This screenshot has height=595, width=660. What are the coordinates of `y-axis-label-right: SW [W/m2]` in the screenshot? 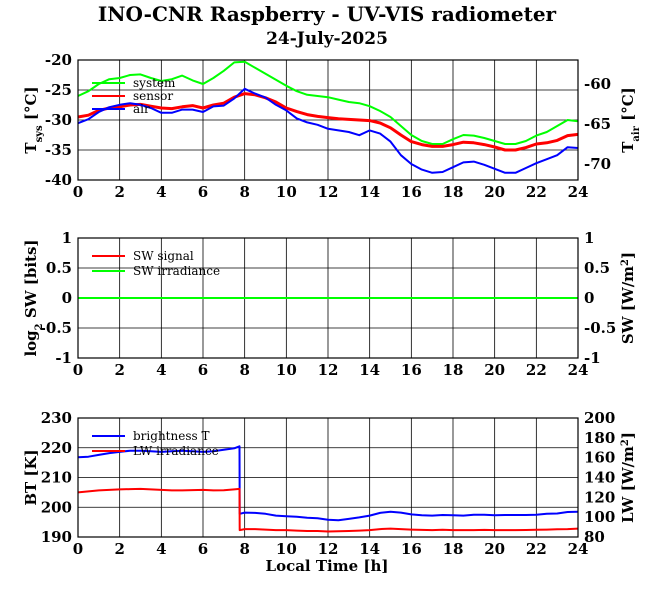 It's located at (628, 298).